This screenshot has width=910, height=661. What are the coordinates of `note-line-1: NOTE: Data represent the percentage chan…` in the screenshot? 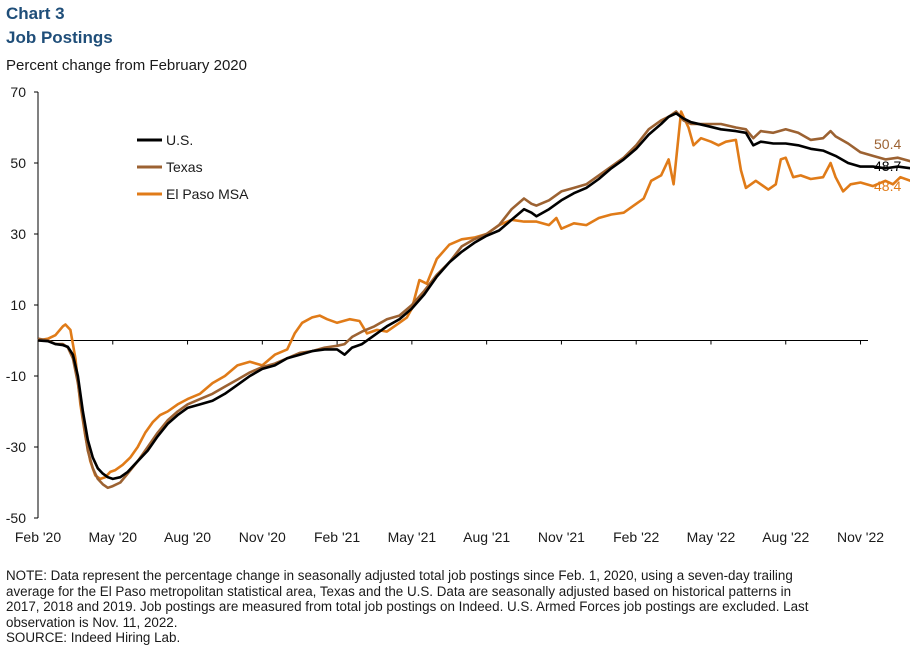 It's located at (399, 575).